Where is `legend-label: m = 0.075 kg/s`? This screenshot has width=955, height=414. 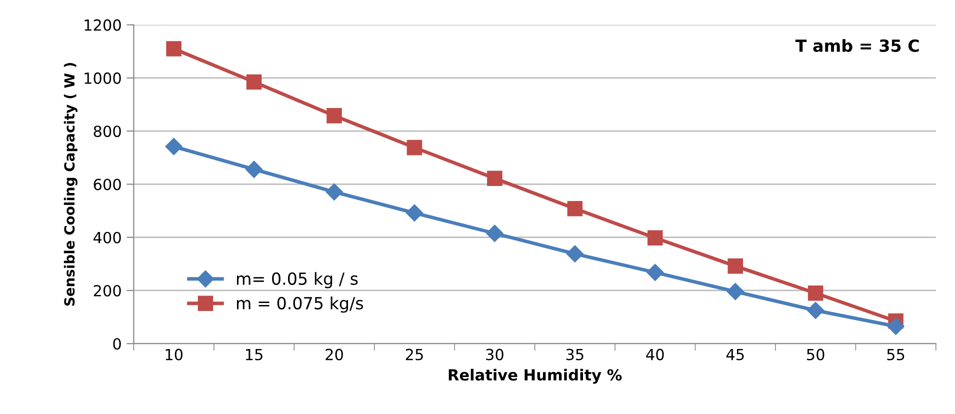
legend-label: m = 0.075 kg/s is located at coordinates (299, 304).